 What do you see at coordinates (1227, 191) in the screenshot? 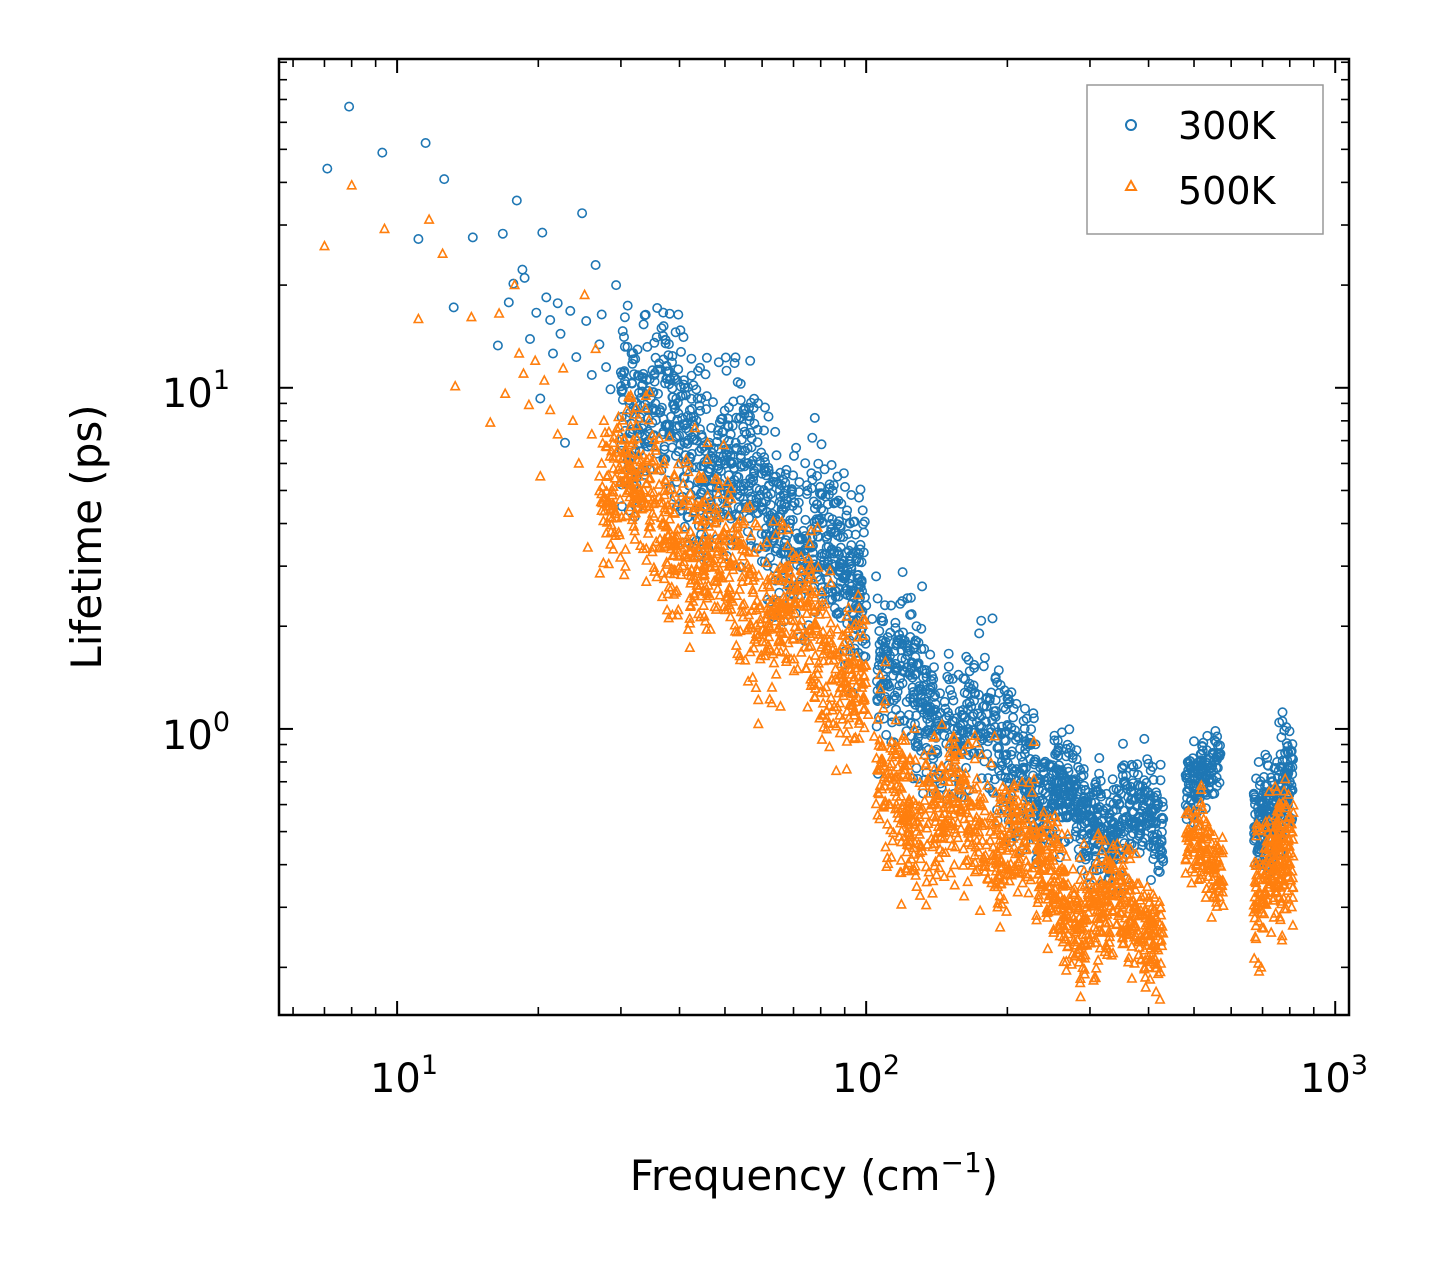
I see `legend-label-500k: 500K` at bounding box center [1227, 191].